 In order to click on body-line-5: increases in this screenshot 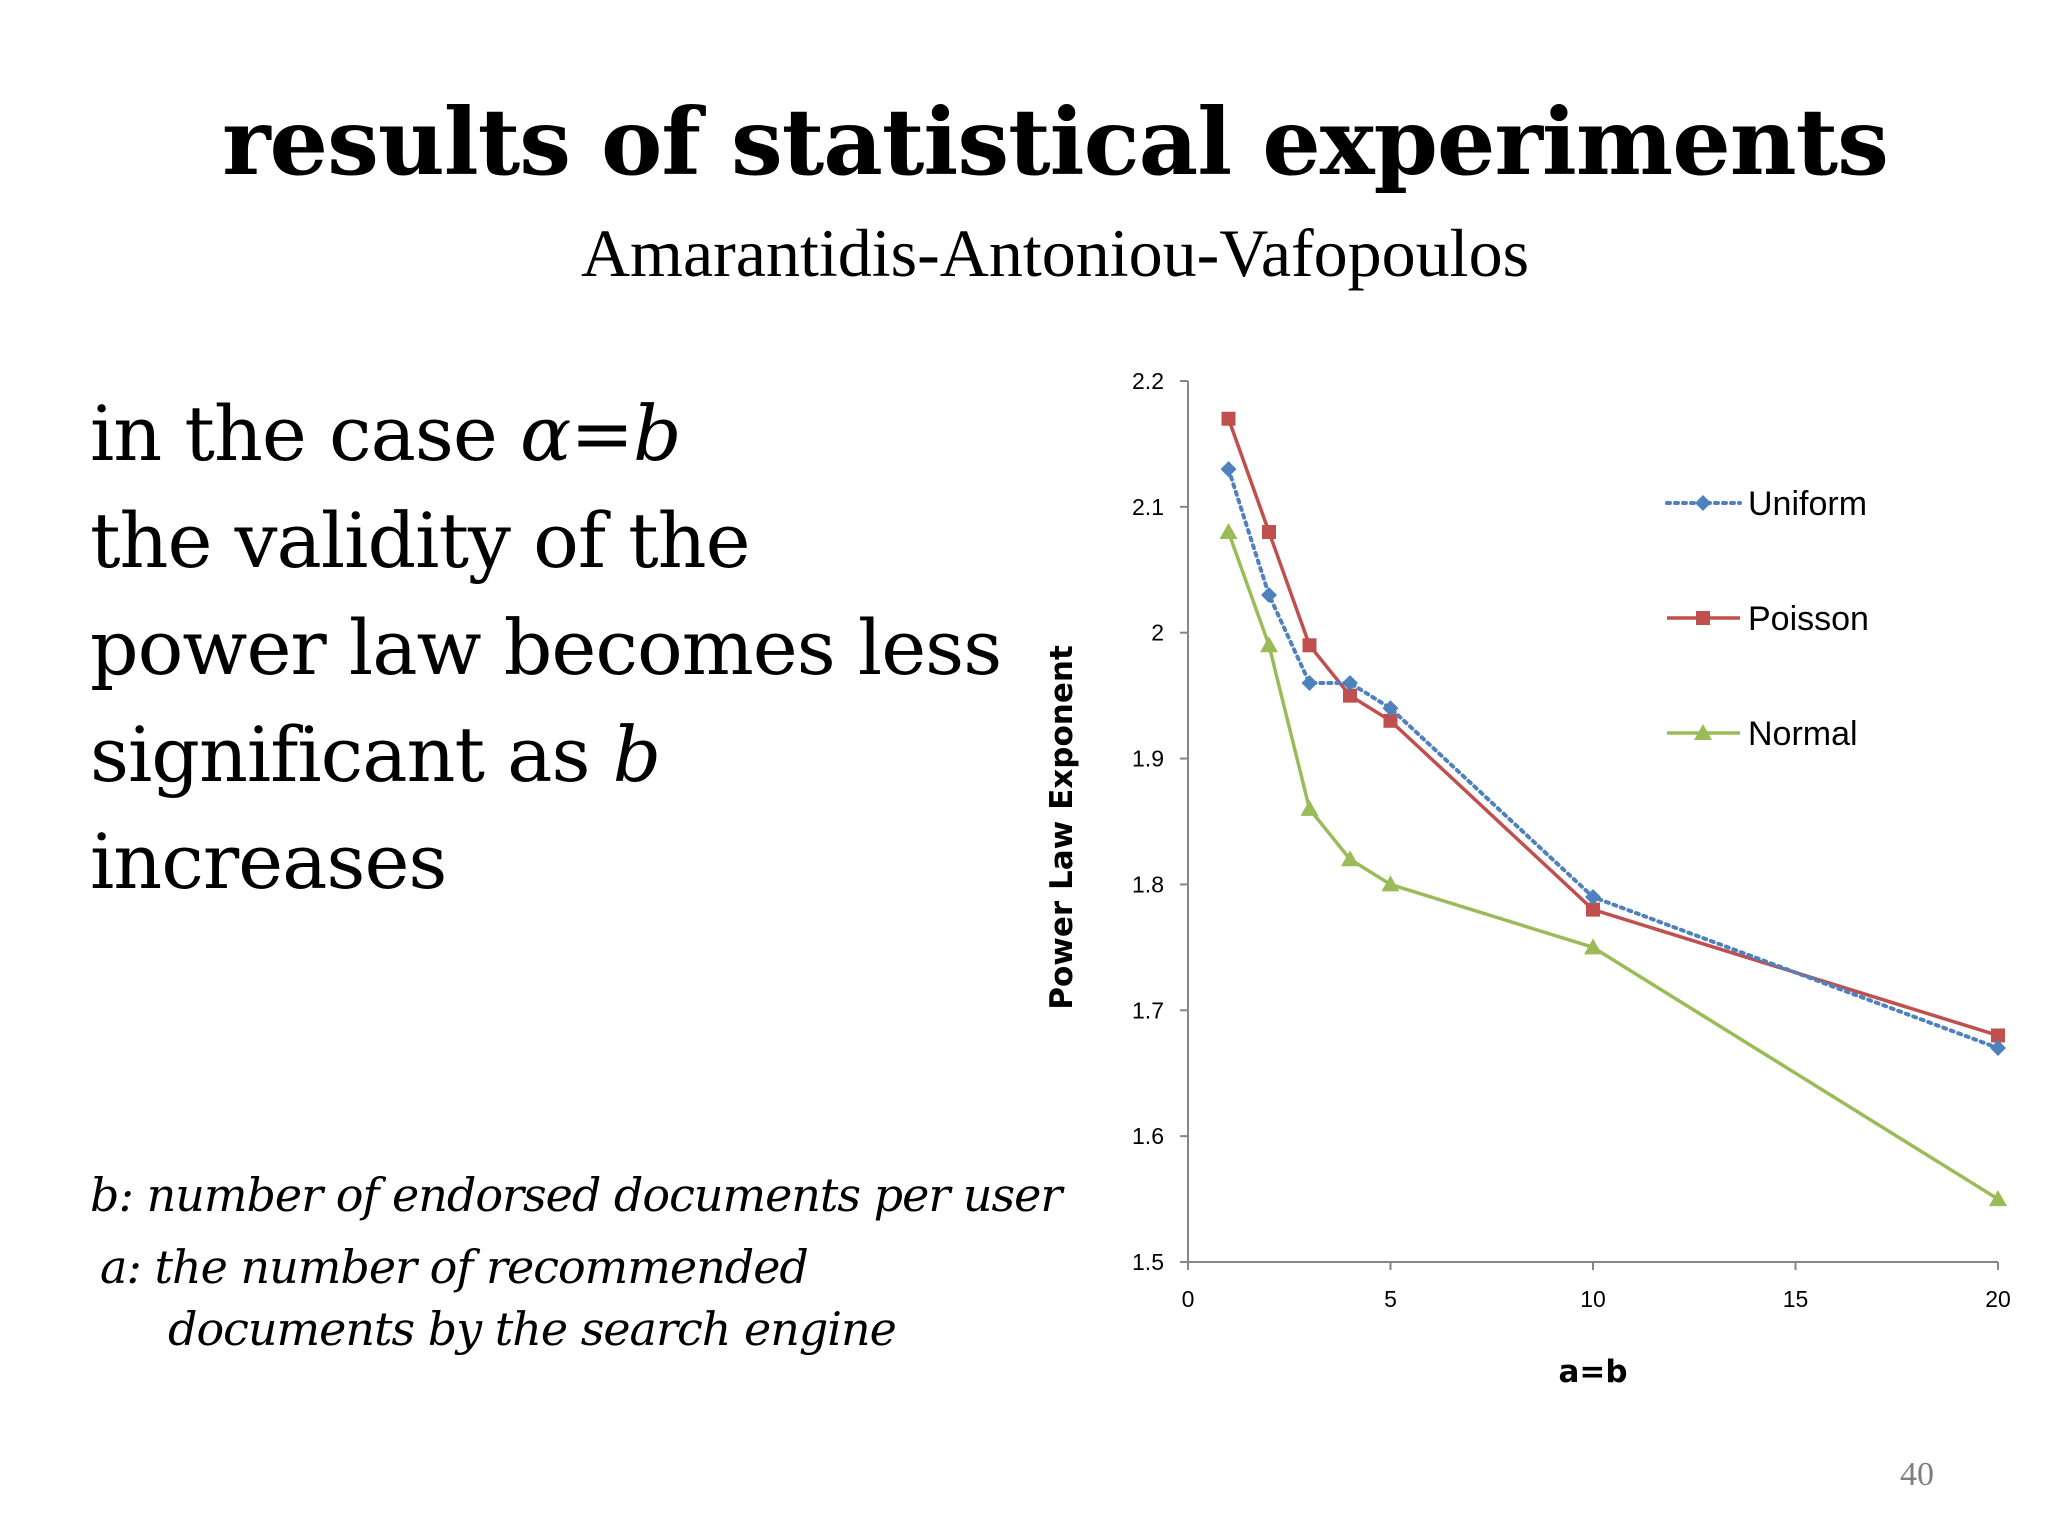, I will do `click(570, 861)`.